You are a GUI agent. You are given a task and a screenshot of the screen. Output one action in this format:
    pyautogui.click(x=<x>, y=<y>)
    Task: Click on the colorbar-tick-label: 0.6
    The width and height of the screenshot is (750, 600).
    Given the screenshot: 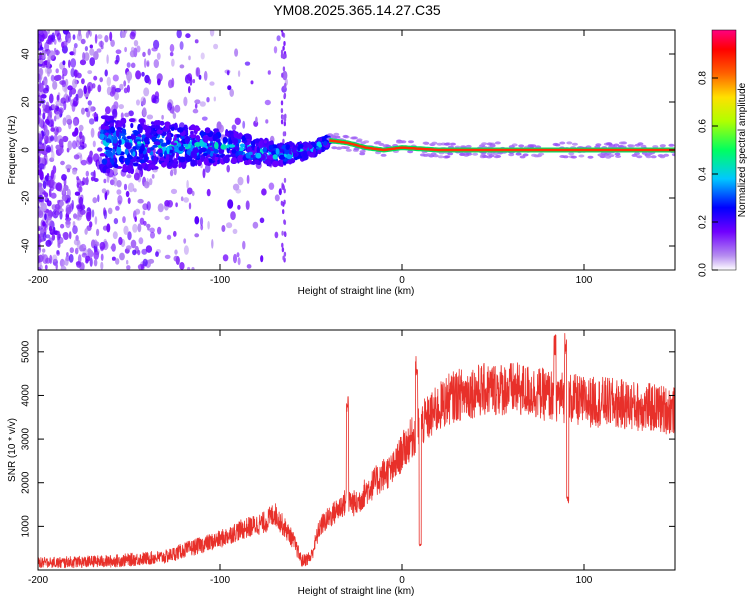 What is the action you would take?
    pyautogui.click(x=703, y=126)
    